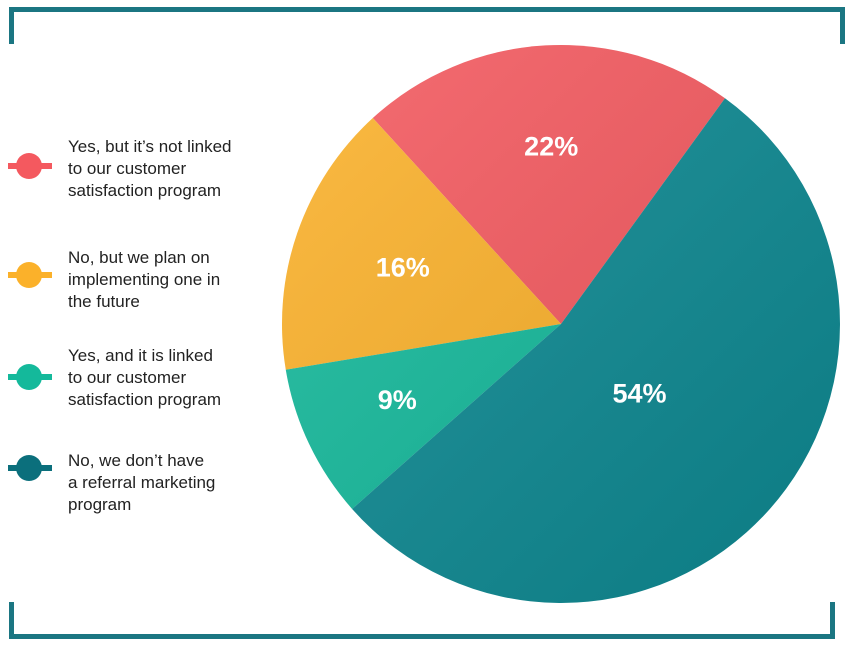 The image size is (854, 646). What do you see at coordinates (397, 400) in the screenshot?
I see `slice-value-label: 9%` at bounding box center [397, 400].